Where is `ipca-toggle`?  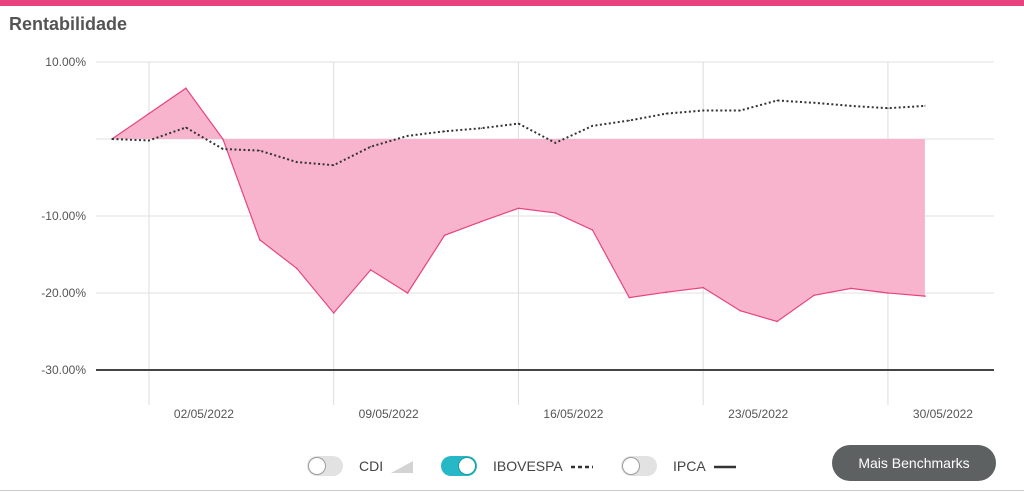
ipca-toggle is located at coordinates (639, 466).